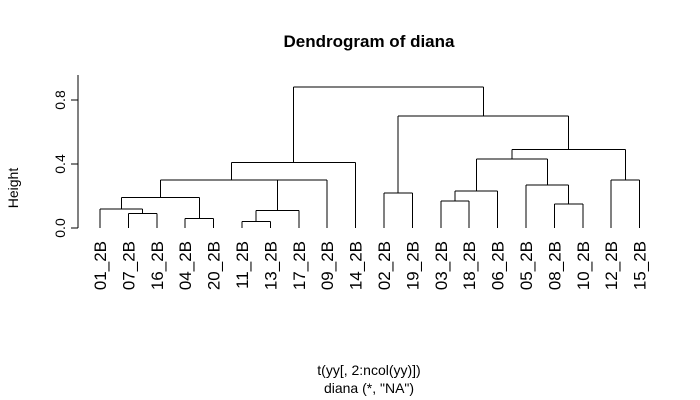 The width and height of the screenshot is (700, 400). What do you see at coordinates (270, 265) in the screenshot?
I see `leaf-label: 13_2B` at bounding box center [270, 265].